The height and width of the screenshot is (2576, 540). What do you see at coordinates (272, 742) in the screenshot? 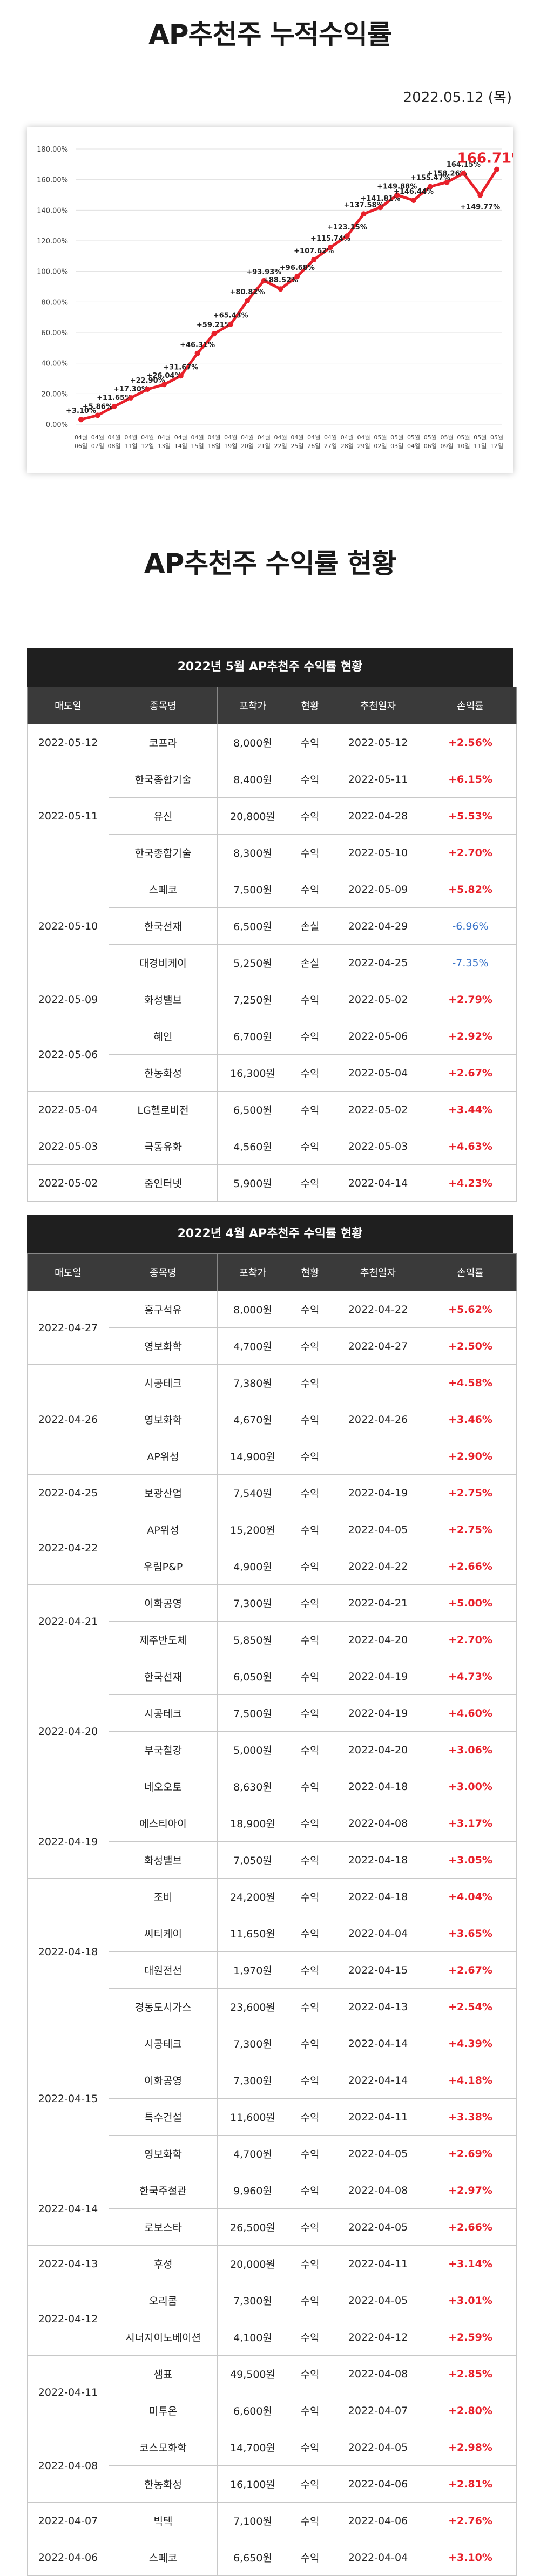
I see `table-row: 2022-05-12 코프라 8,000원 수익 2022-05-12 +2.56%` at bounding box center [272, 742].